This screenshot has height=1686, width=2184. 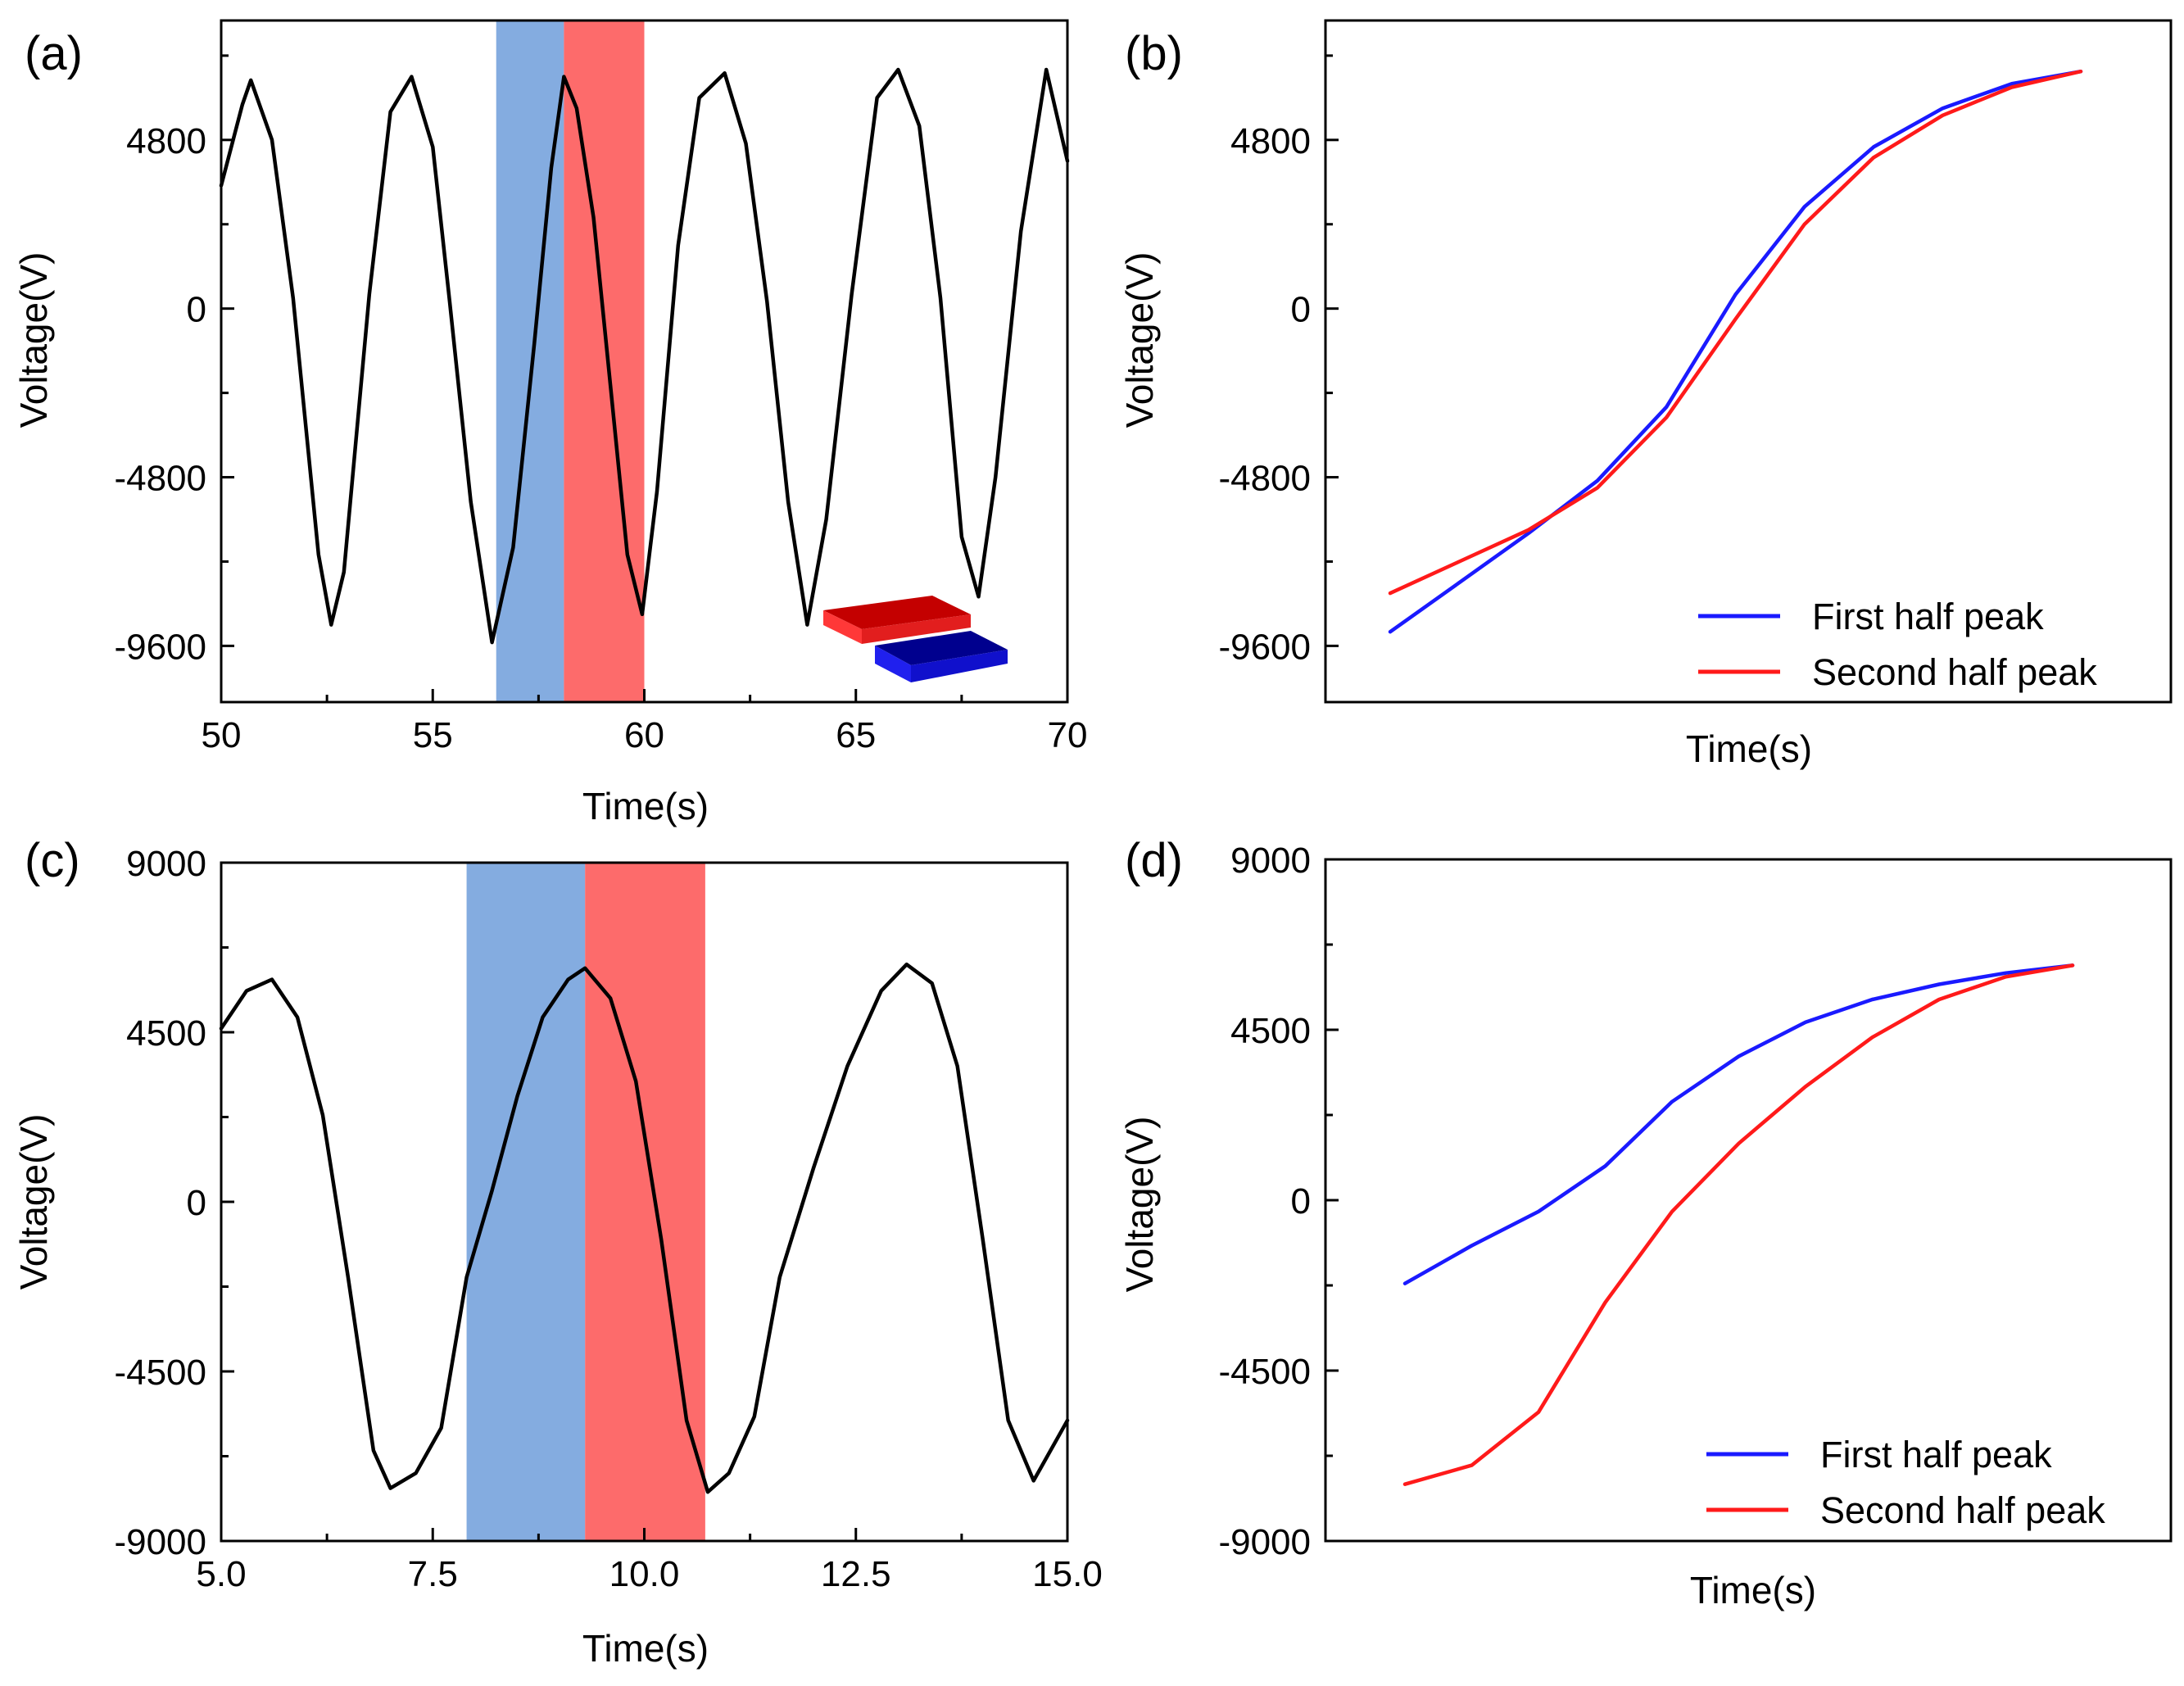 What do you see at coordinates (959, 666) in the screenshot?
I see `blue-plate-side` at bounding box center [959, 666].